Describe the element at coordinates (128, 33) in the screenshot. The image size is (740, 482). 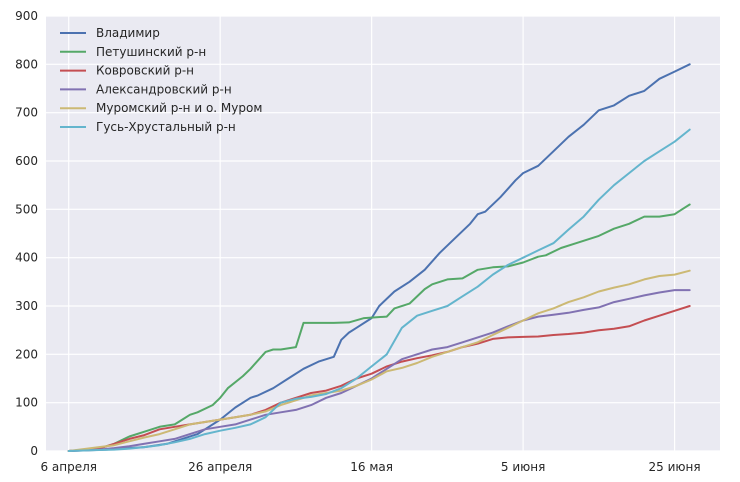
I see `legend-label-0: Владимир` at that location.